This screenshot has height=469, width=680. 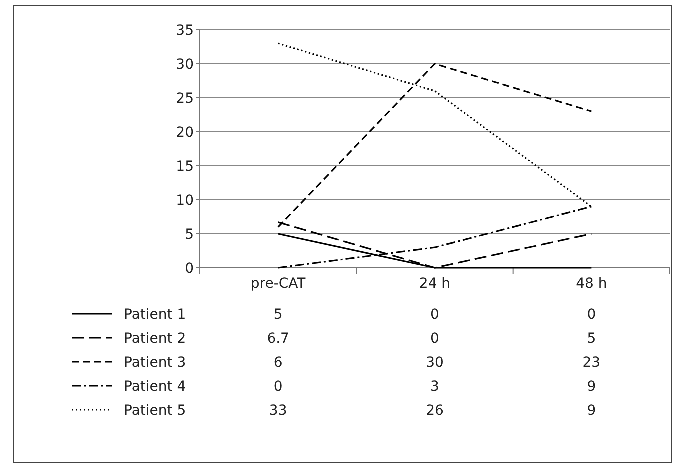 What do you see at coordinates (435, 410) in the screenshot?
I see `data-label: 26` at bounding box center [435, 410].